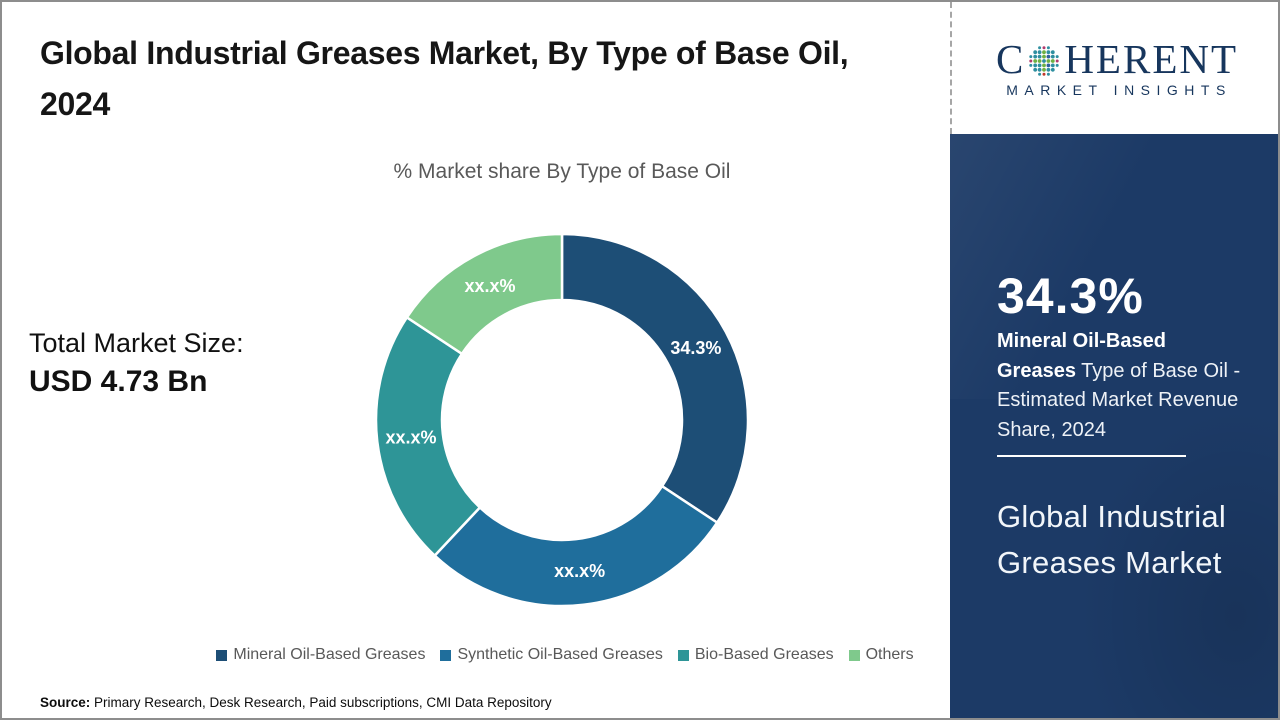  What do you see at coordinates (1151, 58) in the screenshot?
I see `logo-text-suffix: HERENT` at bounding box center [1151, 58].